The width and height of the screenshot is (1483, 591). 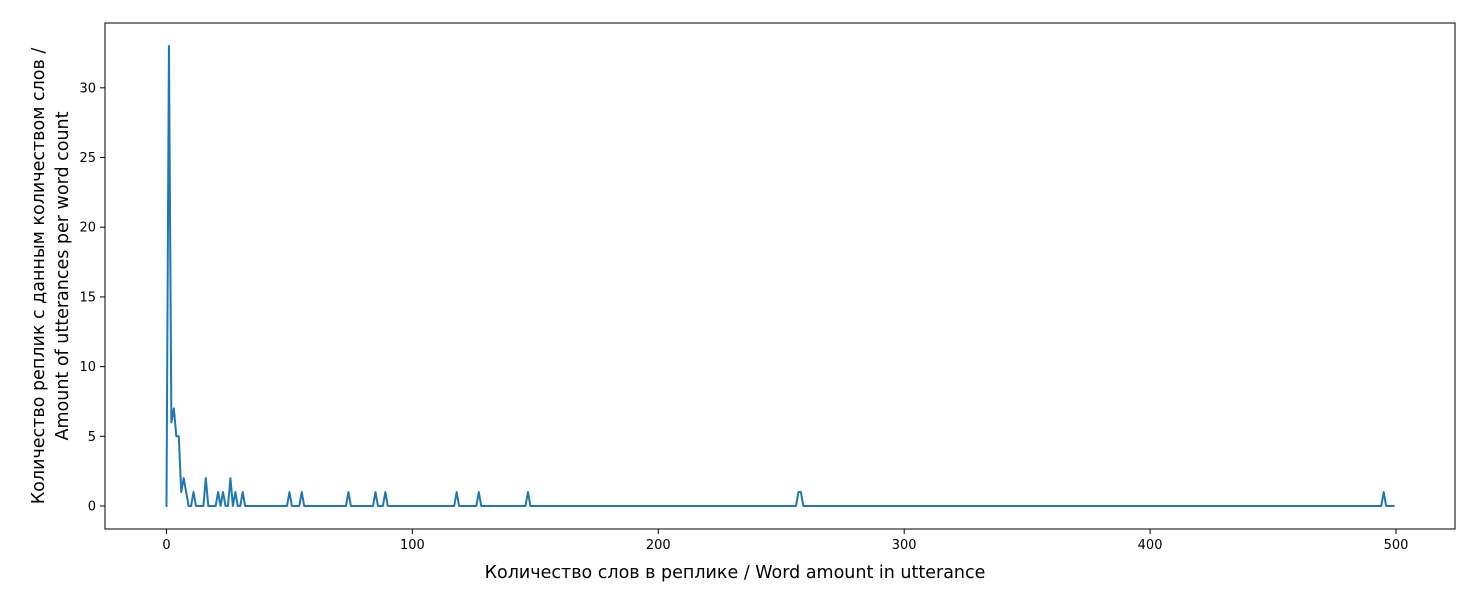 What do you see at coordinates (1396, 545) in the screenshot?
I see `x-tick-label: 500` at bounding box center [1396, 545].